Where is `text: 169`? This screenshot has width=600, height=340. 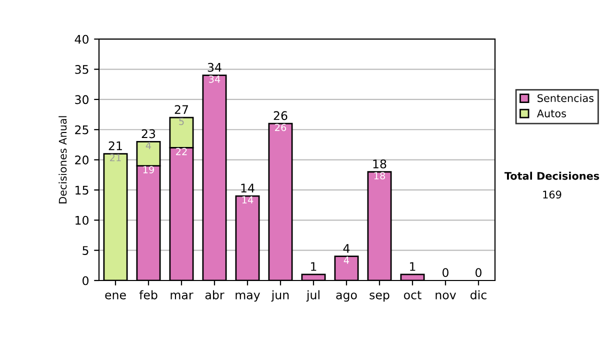
text: 169 is located at coordinates (552, 194).